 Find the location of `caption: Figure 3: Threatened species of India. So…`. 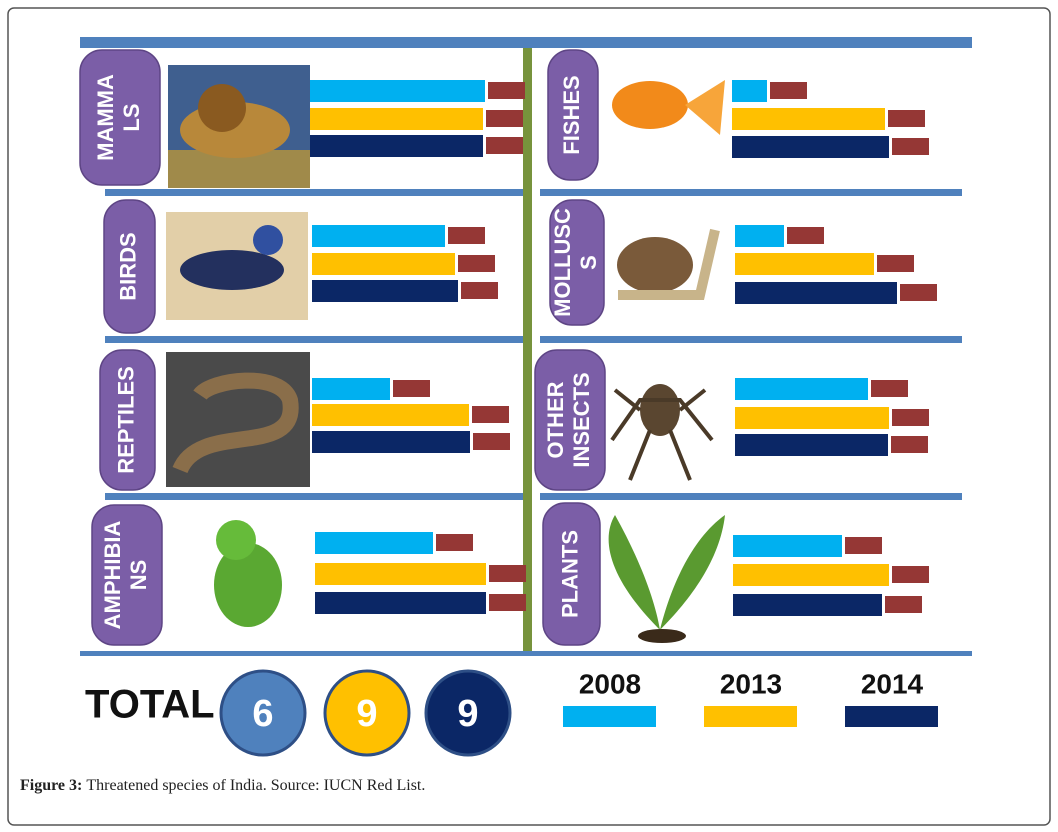

caption: Figure 3: Threatened species of India. So… is located at coordinates (222, 785).